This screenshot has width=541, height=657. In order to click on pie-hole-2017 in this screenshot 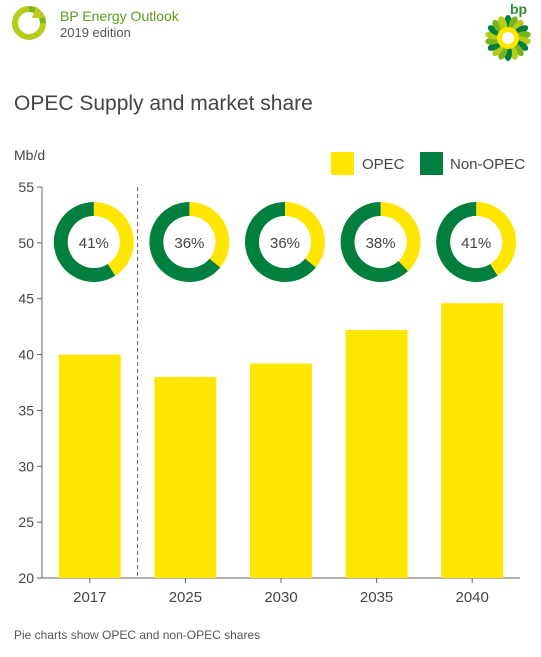, I will do `click(93, 242)`.